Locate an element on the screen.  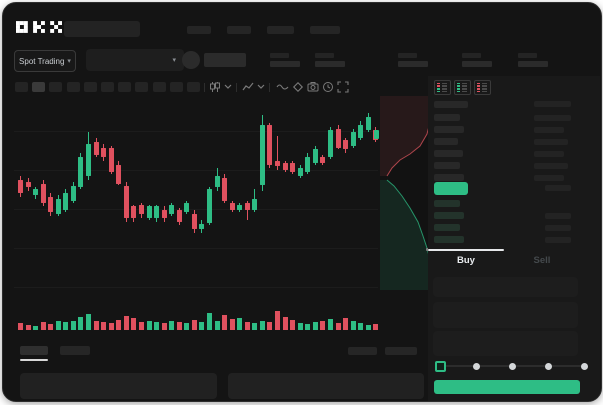
chevron-down-icon: ▾ is located at coordinates (174, 60).